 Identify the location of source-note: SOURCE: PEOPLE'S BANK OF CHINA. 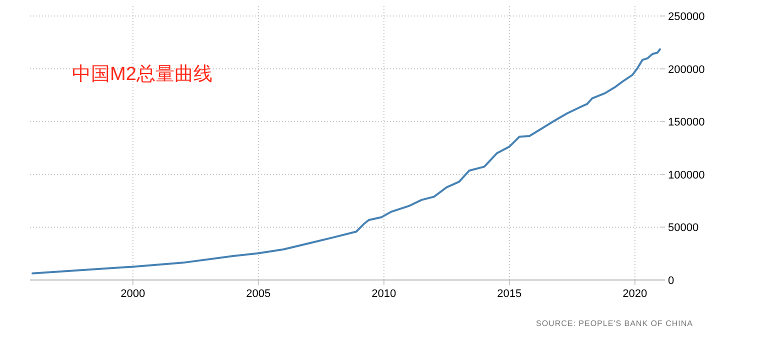
(615, 323).